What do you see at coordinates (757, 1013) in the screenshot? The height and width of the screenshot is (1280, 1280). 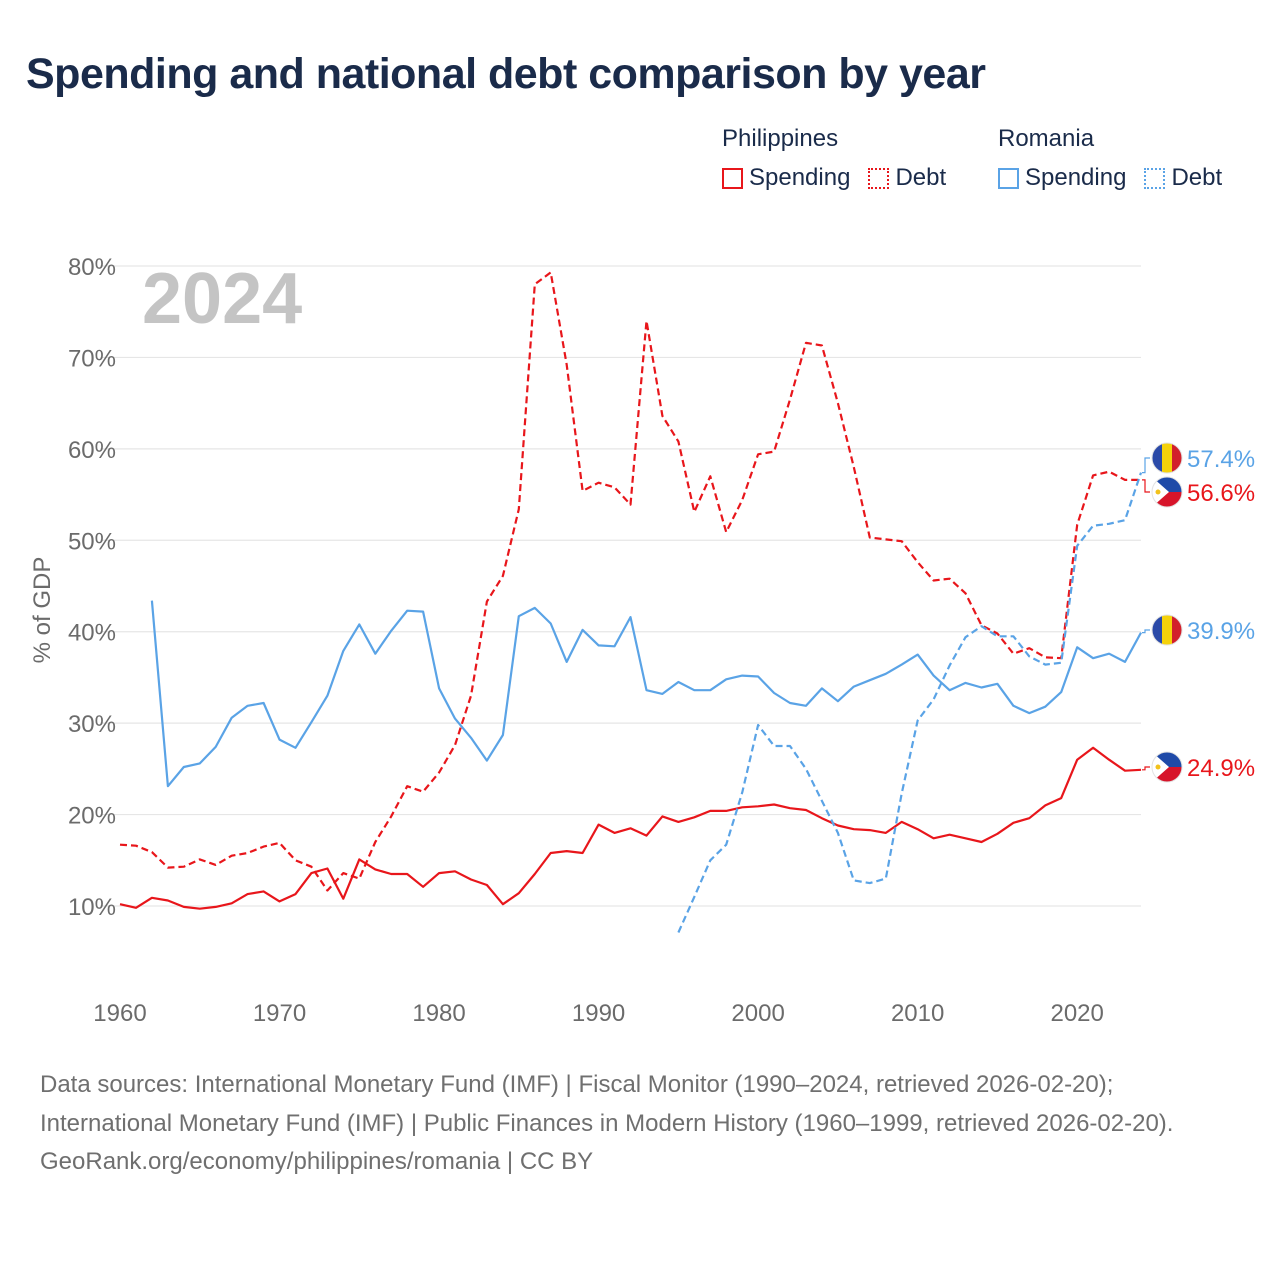 I see `x-tick-label: 2000` at bounding box center [757, 1013].